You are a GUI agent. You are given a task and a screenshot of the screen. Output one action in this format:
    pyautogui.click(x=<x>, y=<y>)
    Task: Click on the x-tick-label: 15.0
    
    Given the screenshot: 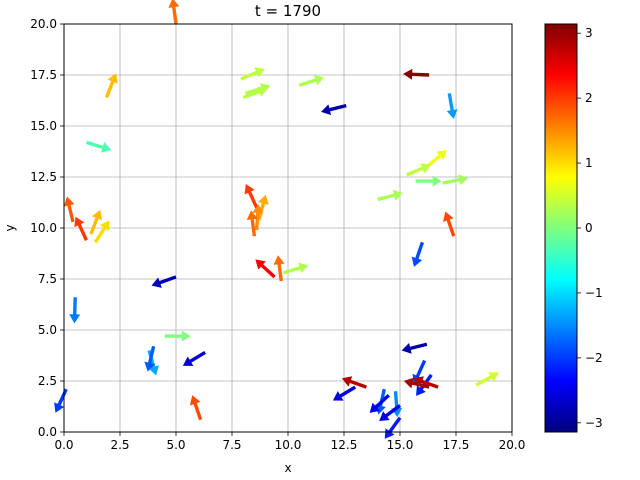 What is the action you would take?
    pyautogui.click(x=400, y=445)
    